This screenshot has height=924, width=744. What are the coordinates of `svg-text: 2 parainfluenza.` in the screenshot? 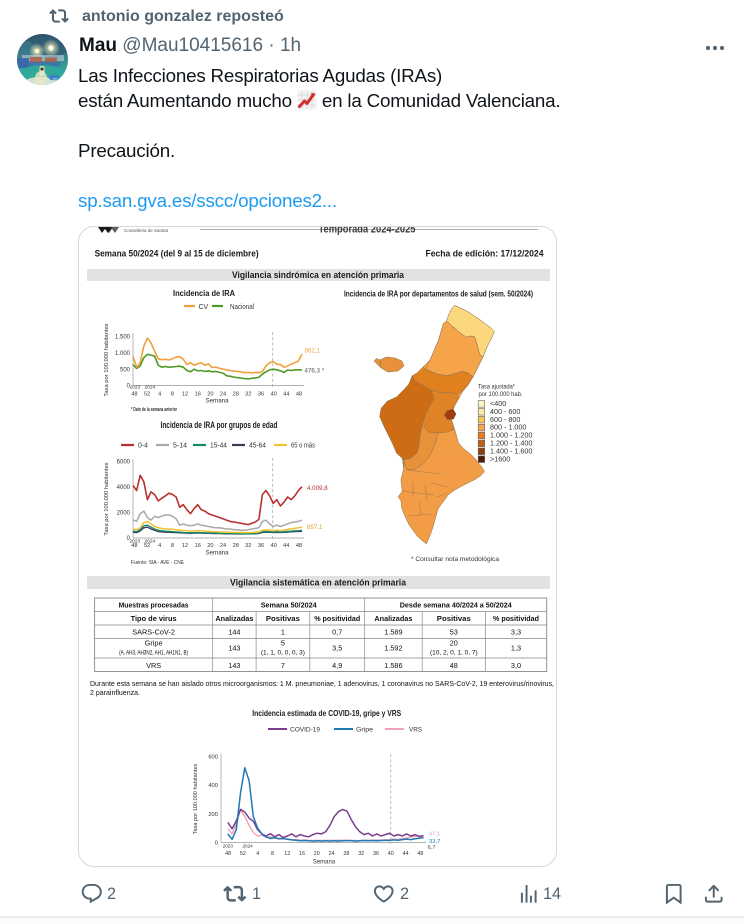 It's located at (115, 692).